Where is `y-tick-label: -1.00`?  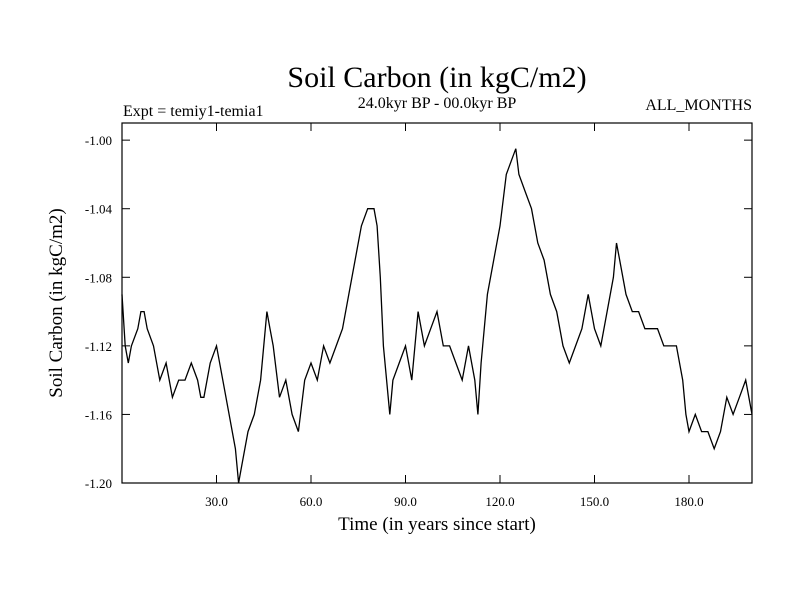
y-tick-label: -1.00 is located at coordinates (98, 140).